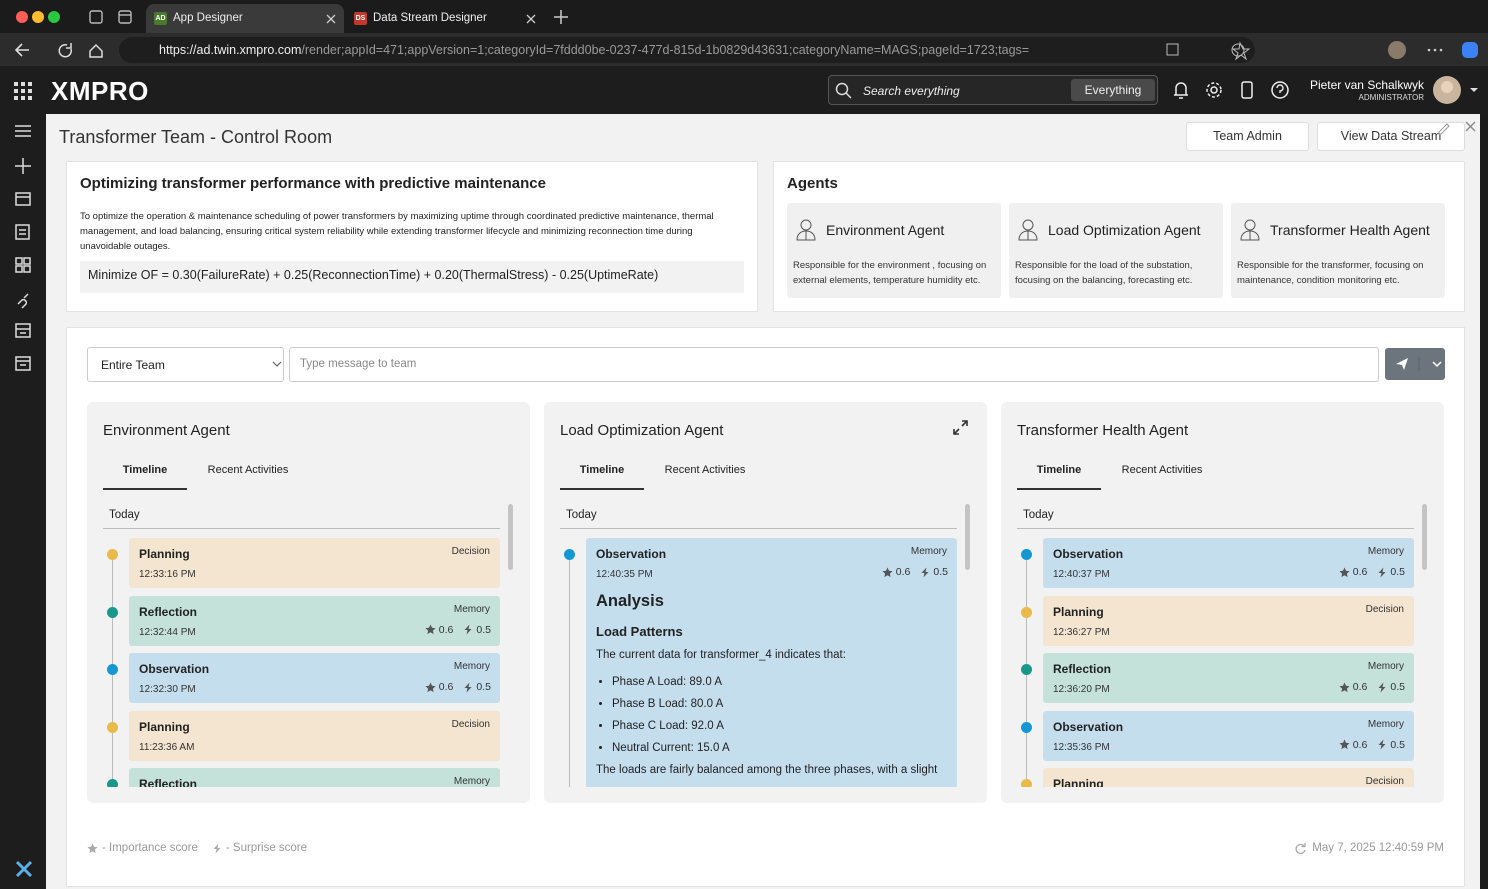  Describe the element at coordinates (314, 777) in the screenshot. I see `timeline-entry: ReflectionMemory` at that location.